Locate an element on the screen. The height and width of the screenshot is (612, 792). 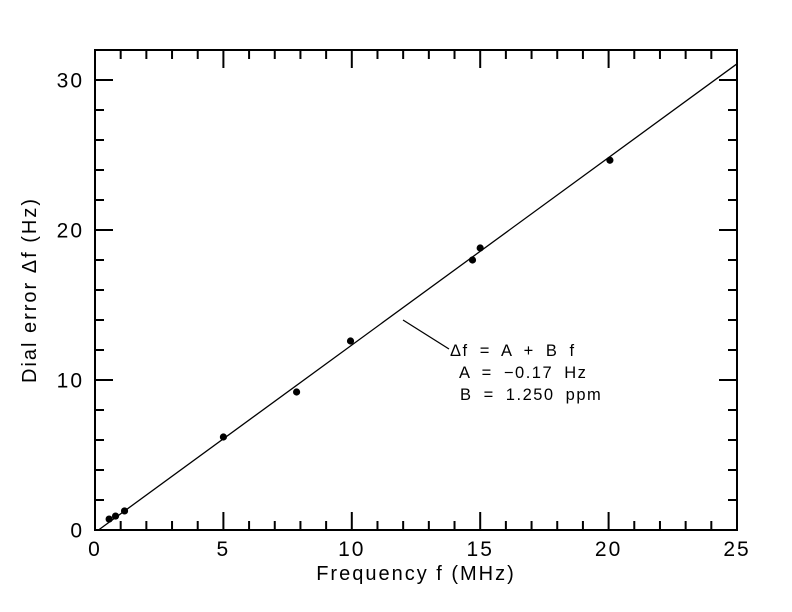
fit-slope-line: B = 1.250 ppm is located at coordinates (531, 395).